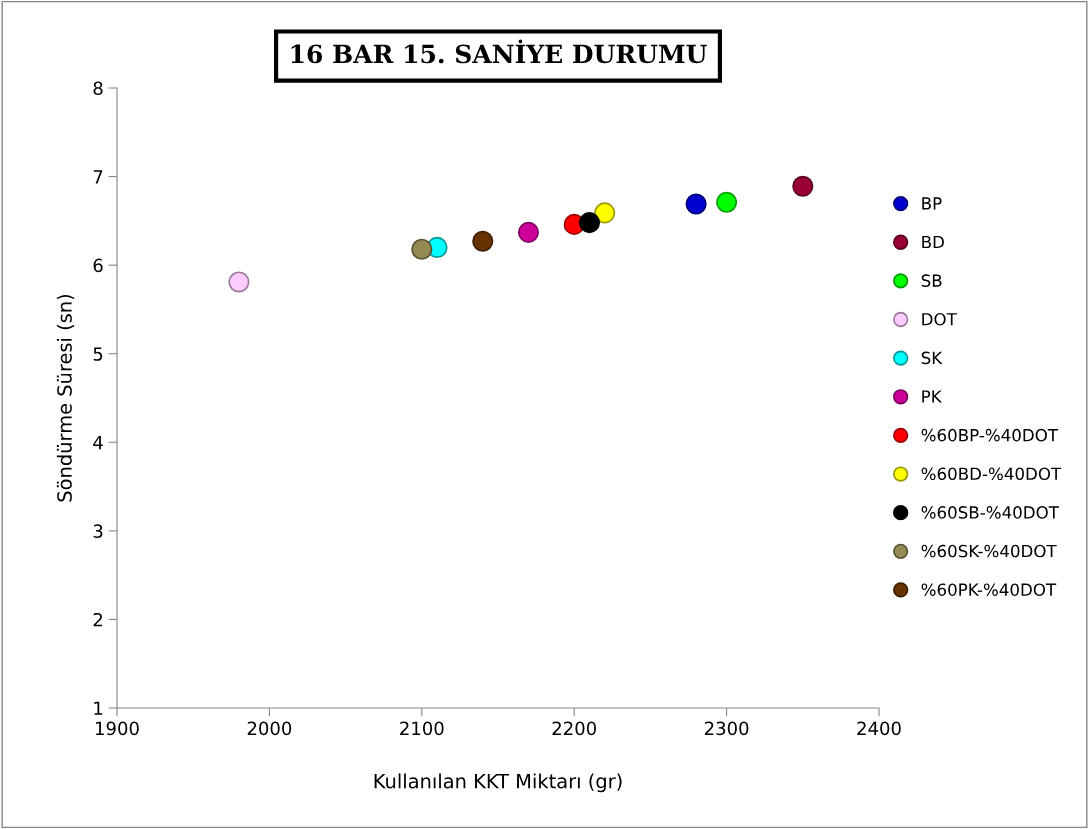 The height and width of the screenshot is (829, 1089). Describe the element at coordinates (989, 551) in the screenshot. I see `legend-label: %60SK-%40DOT` at that location.